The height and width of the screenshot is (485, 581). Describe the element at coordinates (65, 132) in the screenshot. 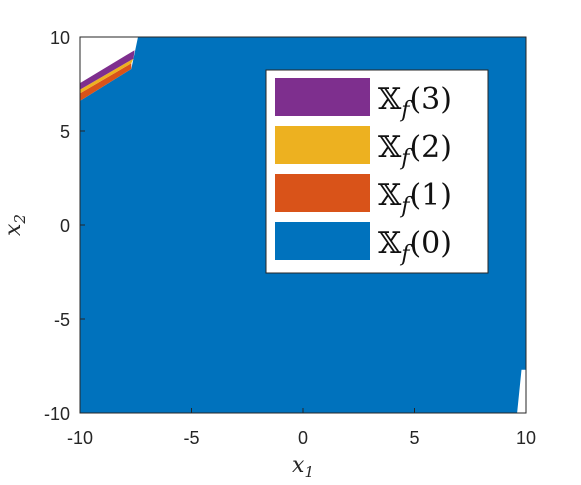

I see `y-tick-label: 5` at that location.